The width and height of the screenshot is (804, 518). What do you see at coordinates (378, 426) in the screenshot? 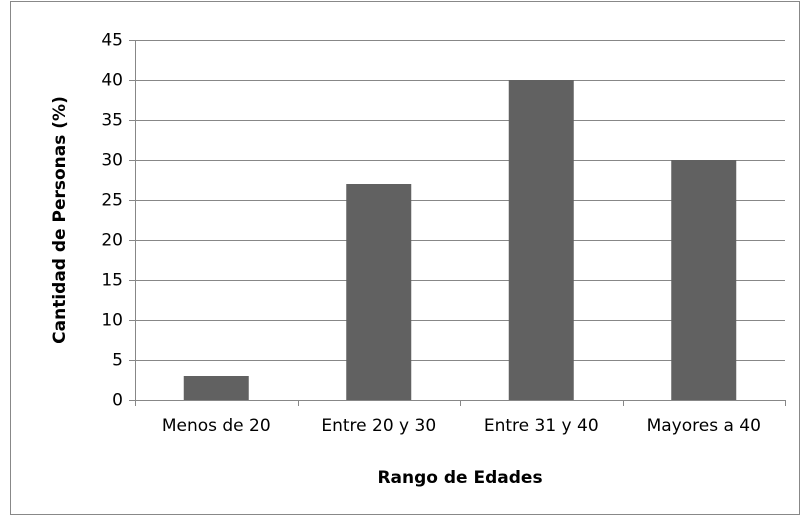
I see `x-tick-label: Entre 20 y 30` at bounding box center [378, 426].